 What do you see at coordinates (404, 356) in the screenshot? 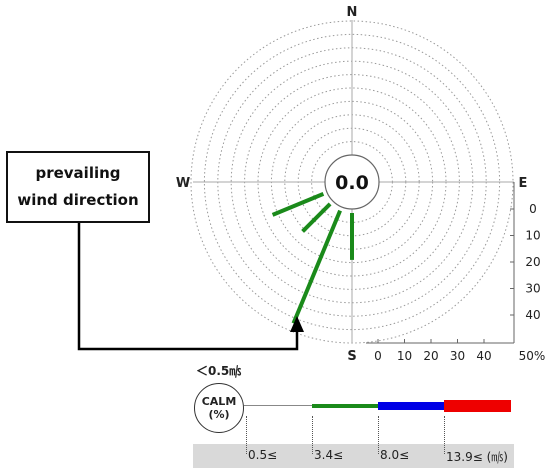
I see `x-tick-10: 10` at bounding box center [404, 356].